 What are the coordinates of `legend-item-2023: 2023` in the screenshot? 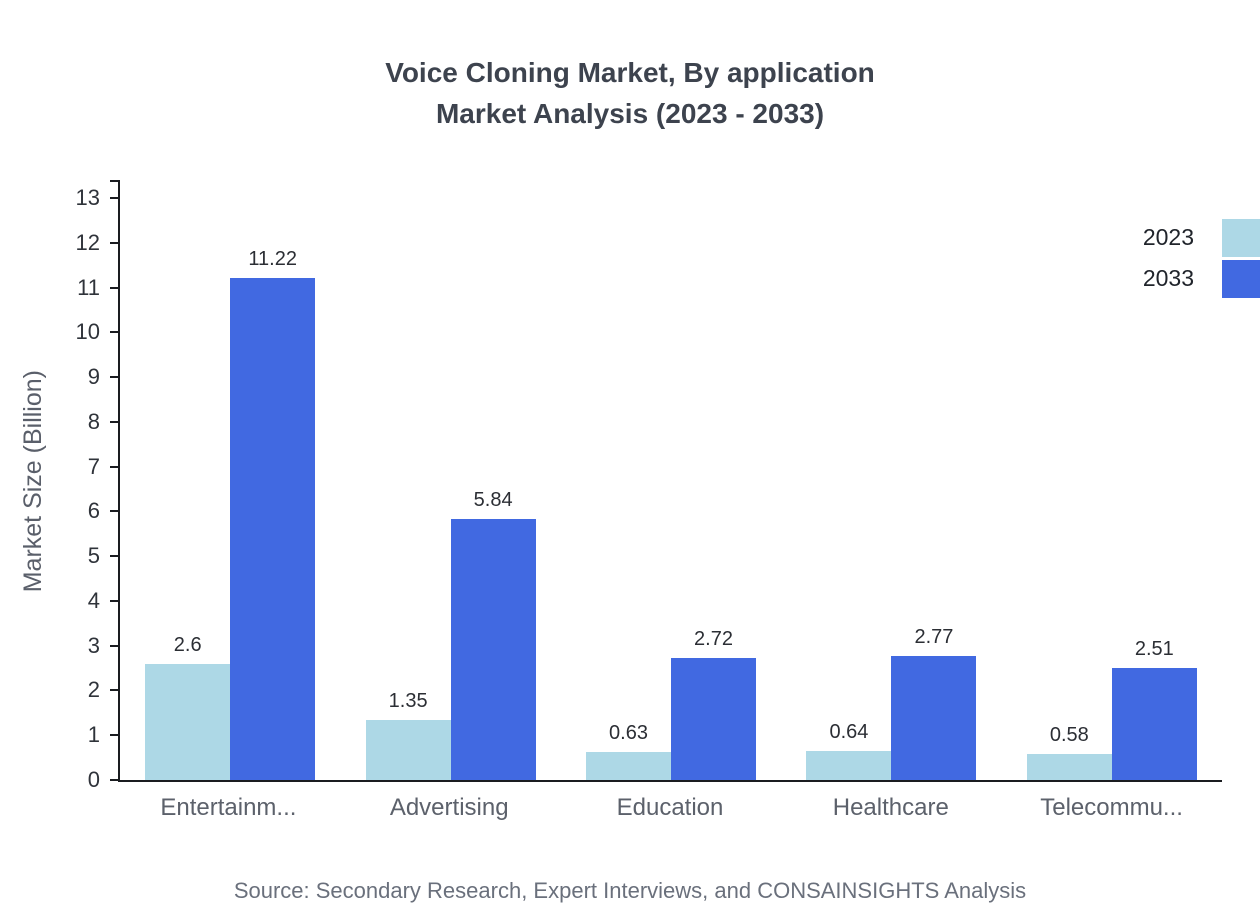 It's located at (1201, 237).